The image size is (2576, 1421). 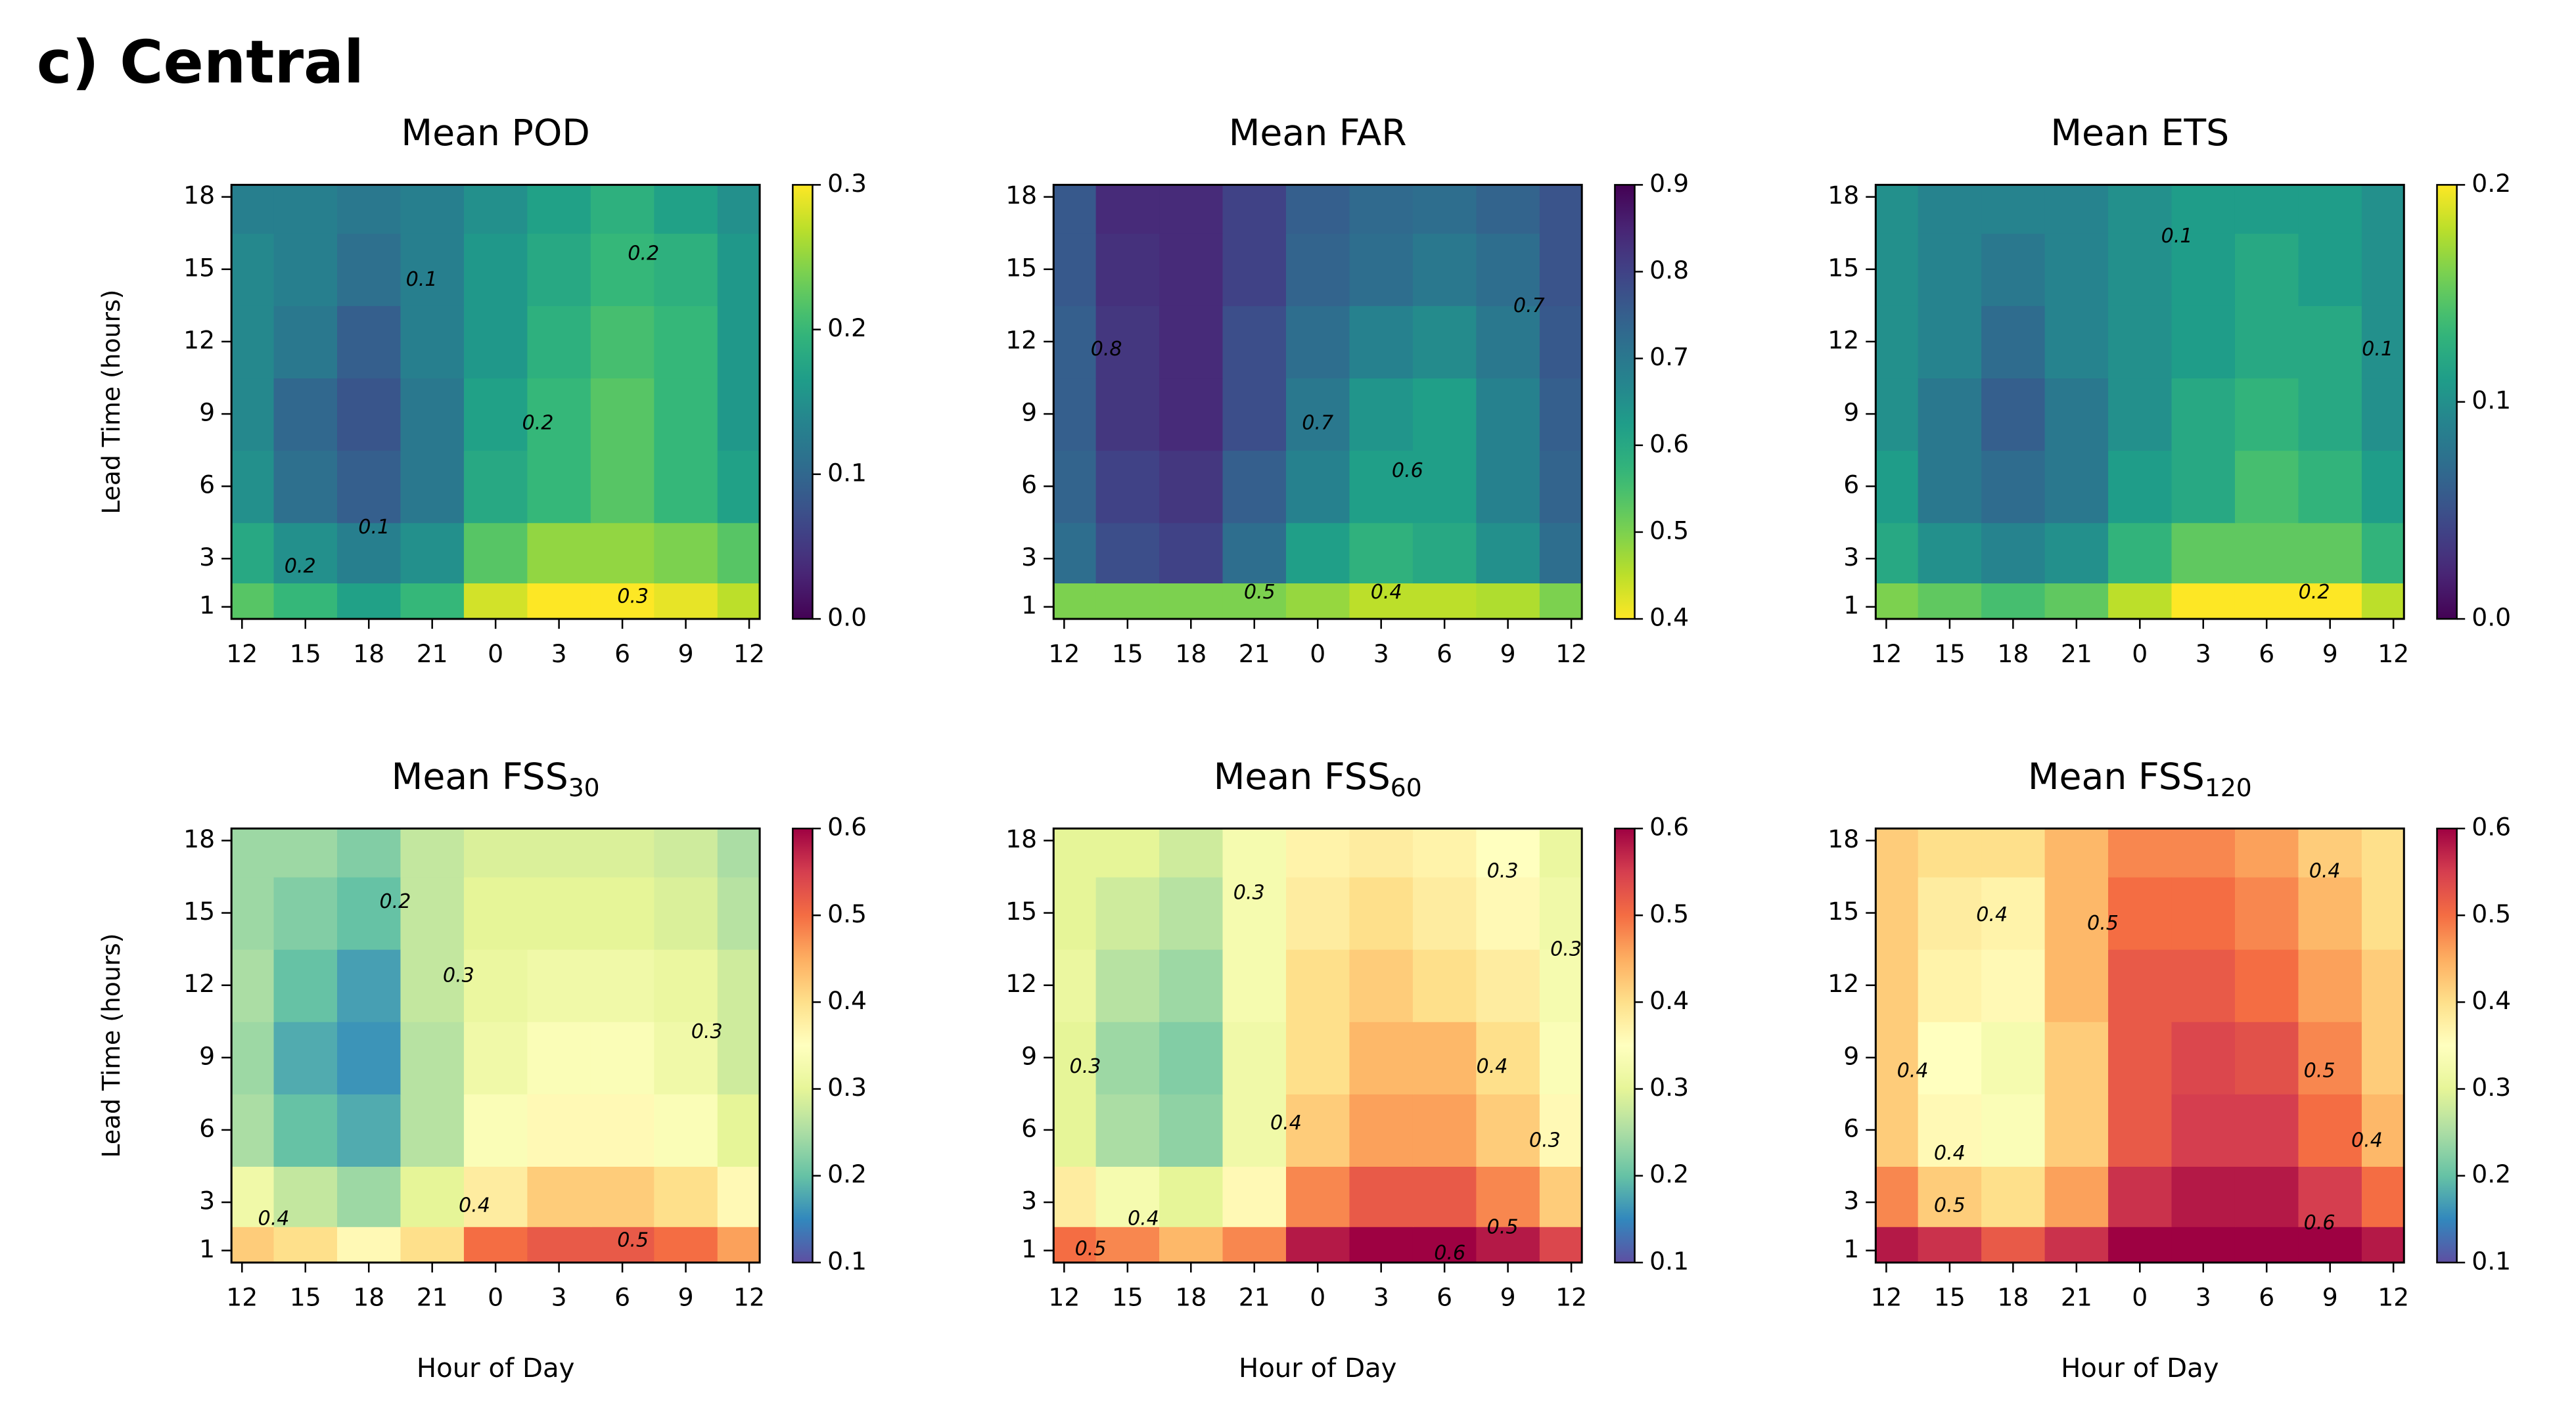 What do you see at coordinates (1317, 653) in the screenshot?
I see `x-tick-label: 0` at bounding box center [1317, 653].